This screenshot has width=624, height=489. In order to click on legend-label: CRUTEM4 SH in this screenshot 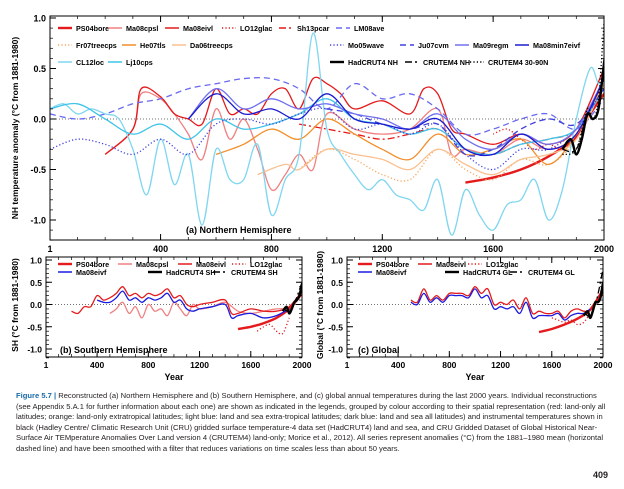, I will do `click(254, 272)`.